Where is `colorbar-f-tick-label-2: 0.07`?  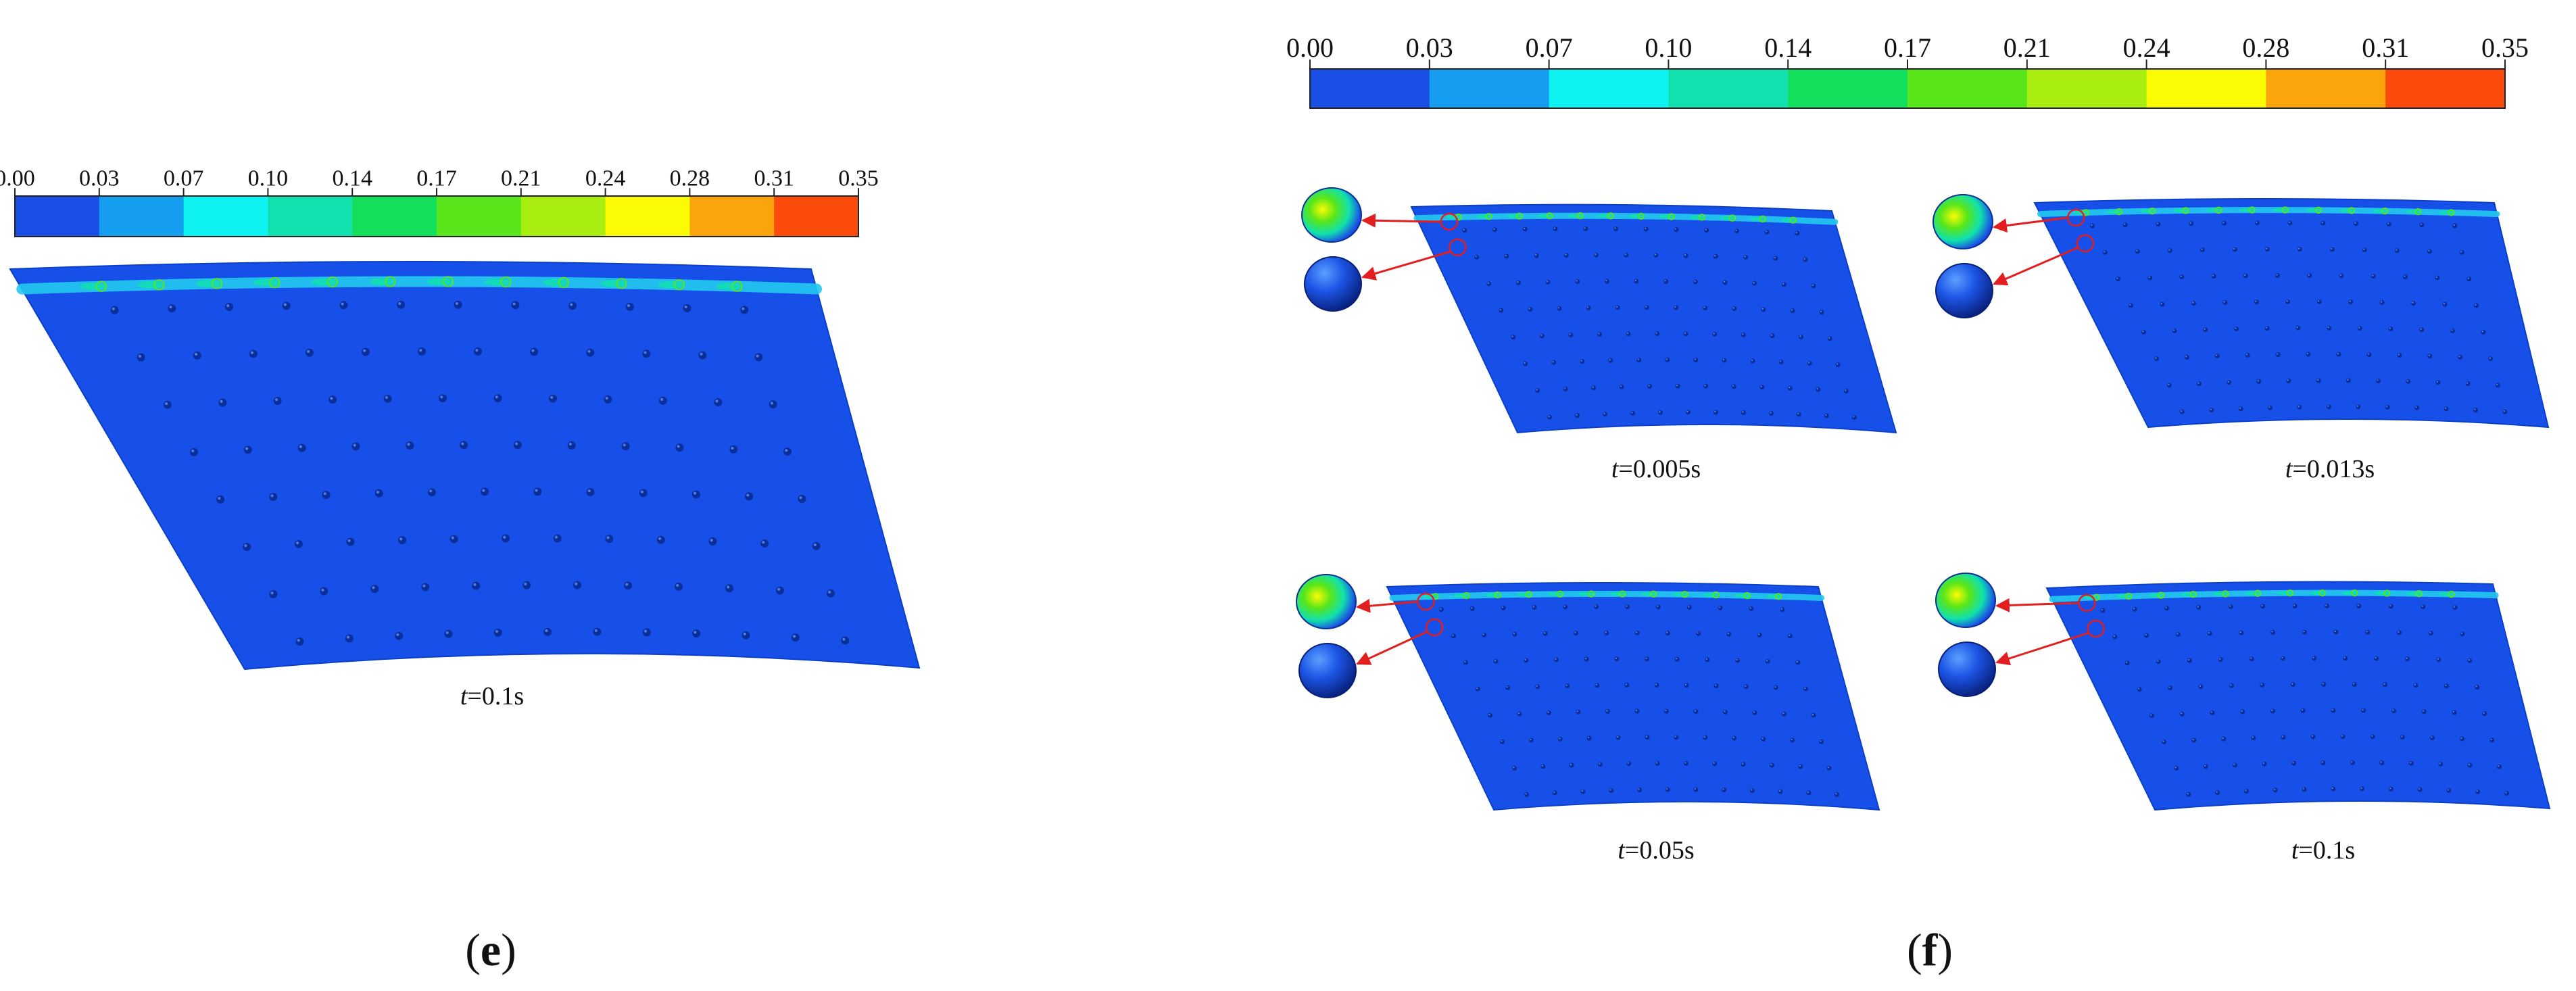 colorbar-f-tick-label-2: 0.07 is located at coordinates (1550, 47).